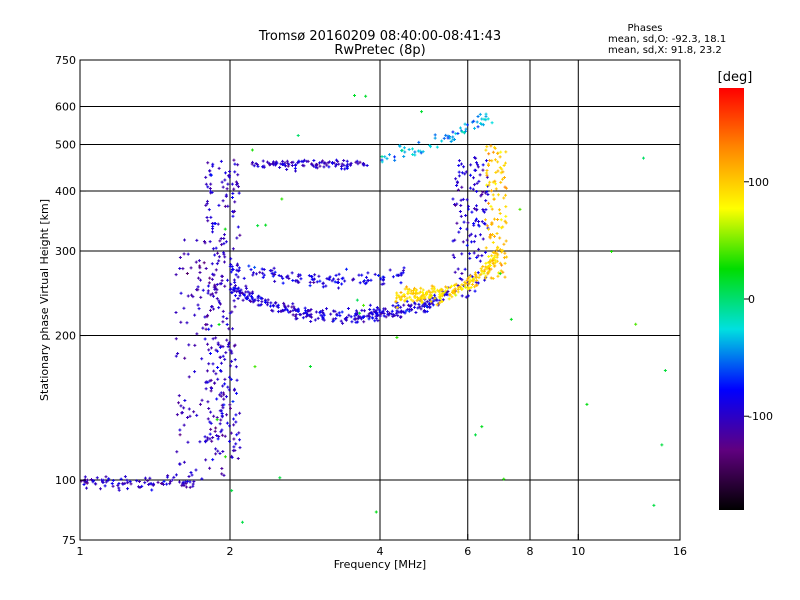 This screenshot has height=600, width=800. I want to click on y-tick-label: 750, so click(65, 60).